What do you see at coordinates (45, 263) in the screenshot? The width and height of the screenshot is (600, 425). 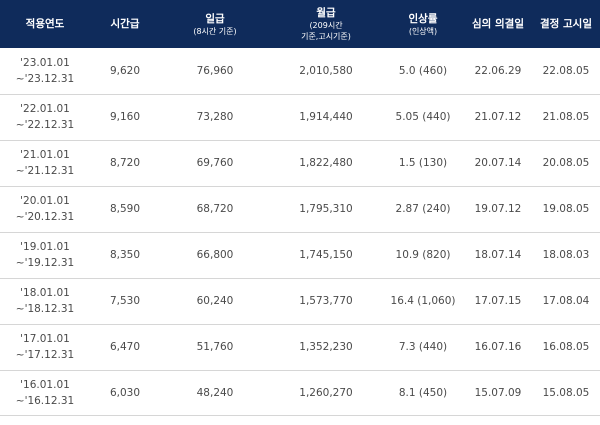 I see `period-end: ~'19.12.31` at bounding box center [45, 263].